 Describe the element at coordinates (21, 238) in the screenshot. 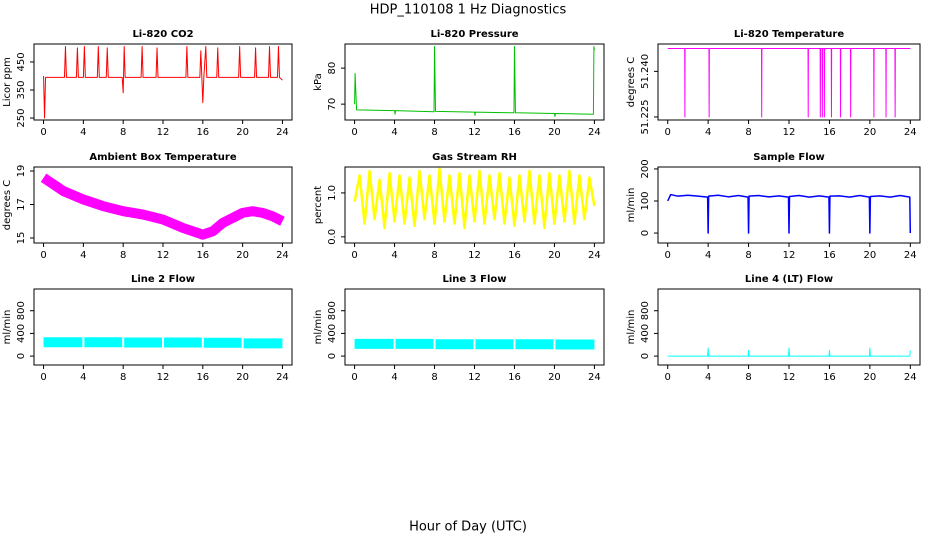

I see `y-tick-label: 15` at that location.